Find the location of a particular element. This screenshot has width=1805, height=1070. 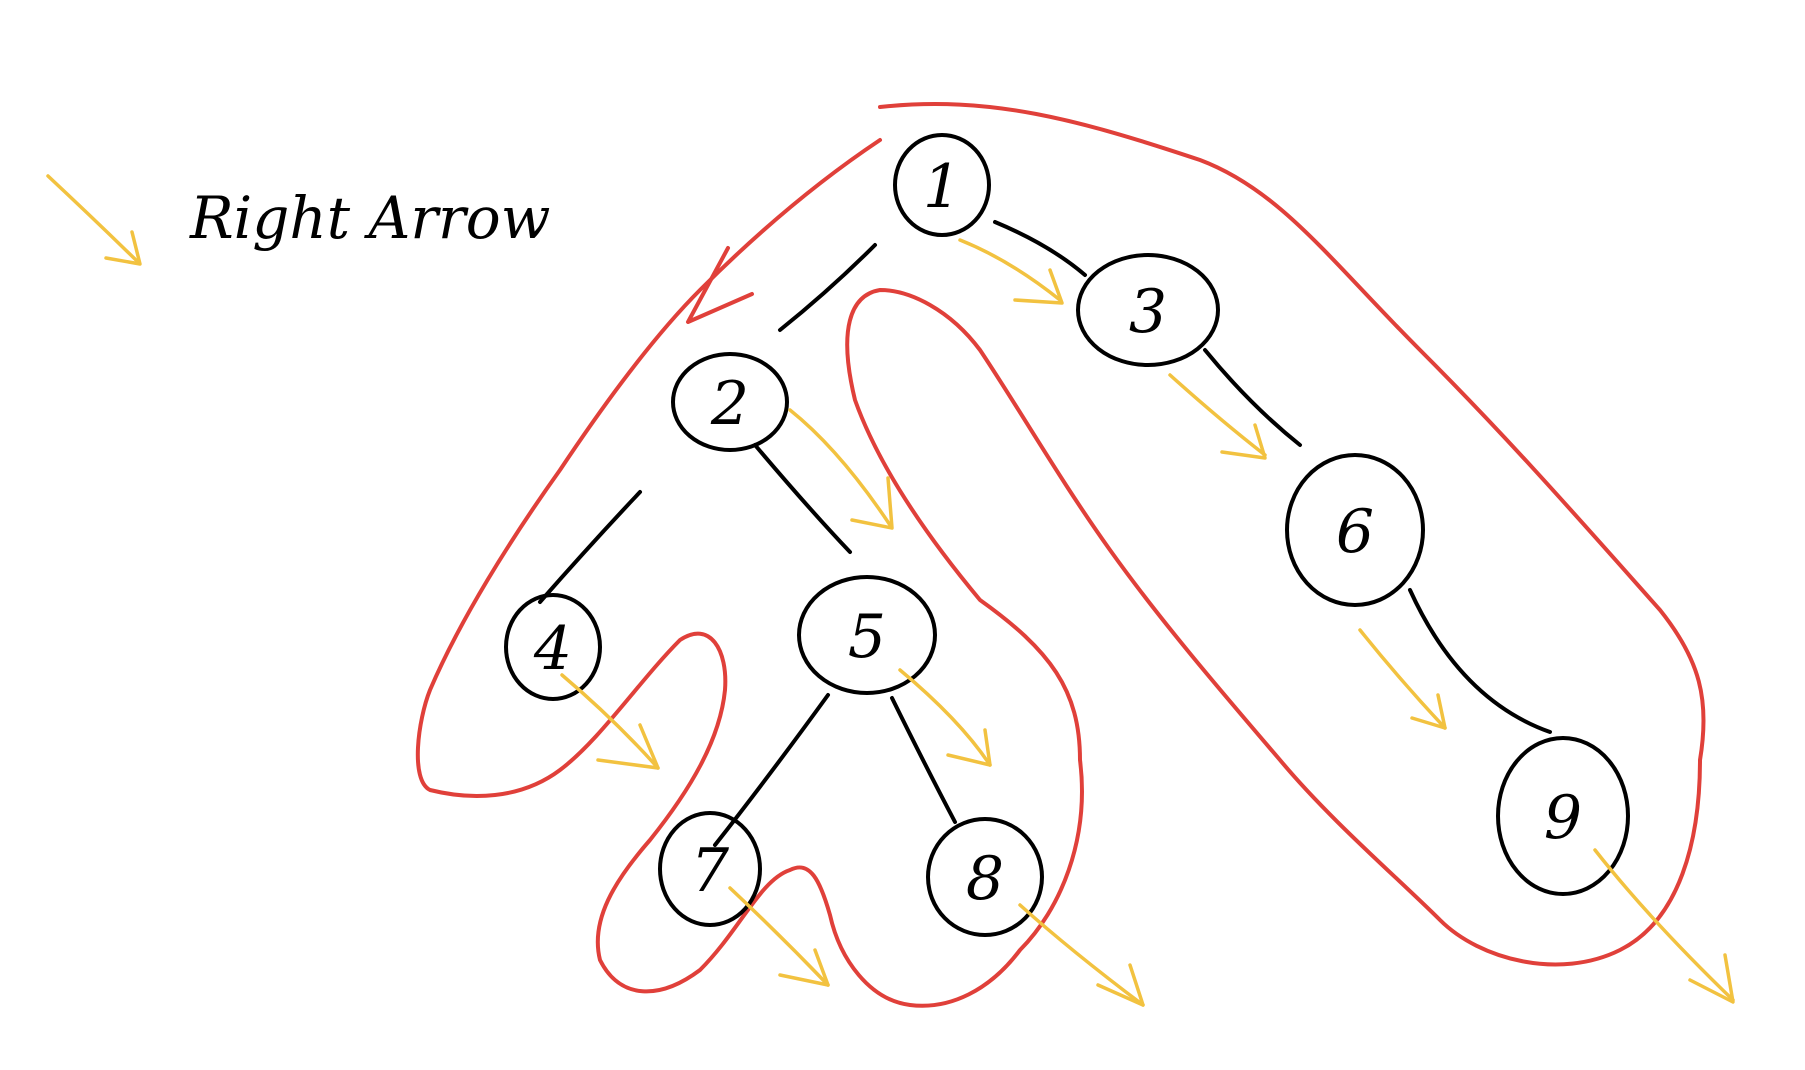

svg-text: 4 is located at coordinates (552, 649).